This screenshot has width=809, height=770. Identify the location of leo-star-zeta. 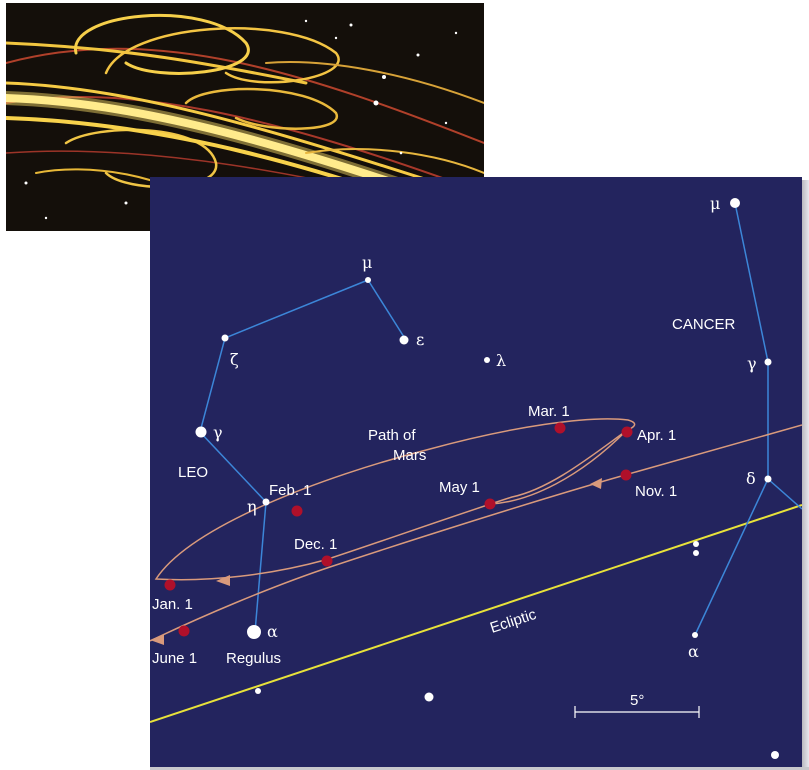
(225, 338).